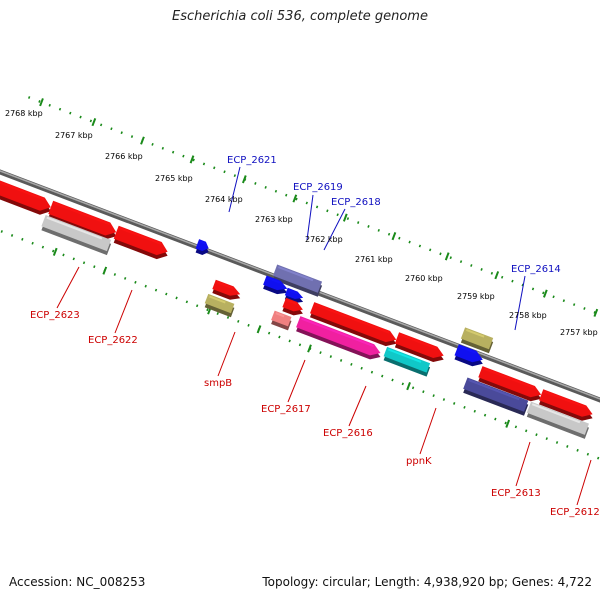 The width and height of the screenshot is (600, 600). What do you see at coordinates (374, 259) in the screenshot?
I see `scale-label: 2761 kbp` at bounding box center [374, 259].